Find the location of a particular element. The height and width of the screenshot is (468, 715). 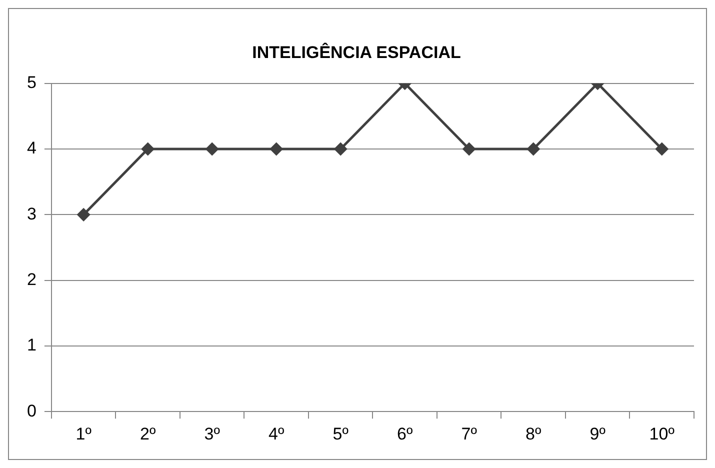

y-tick-label: 1 is located at coordinates (31, 345).